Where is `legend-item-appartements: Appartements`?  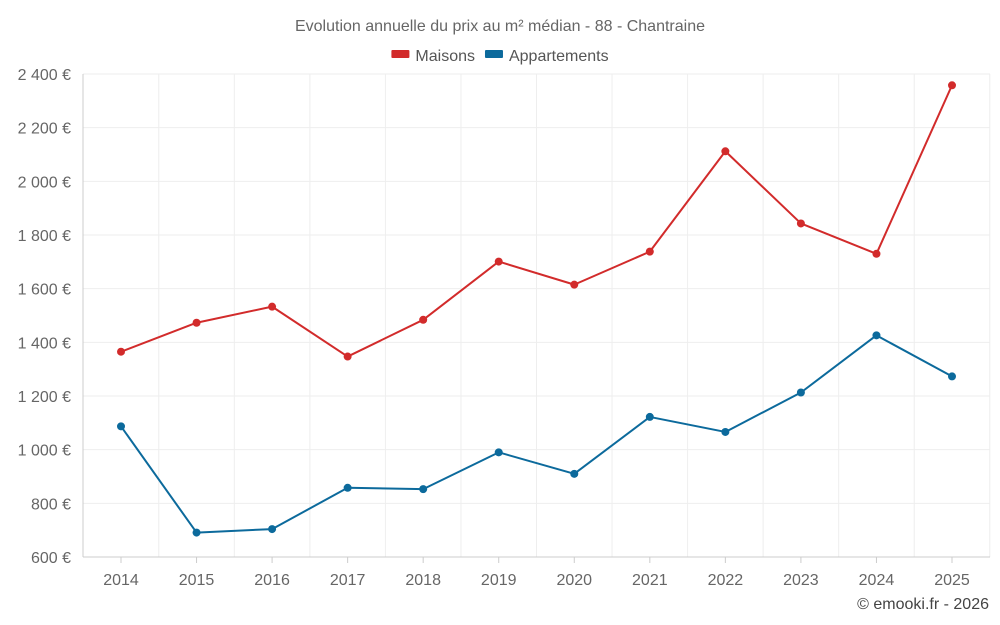 legend-item-appartements: Appartements is located at coordinates (546, 56).